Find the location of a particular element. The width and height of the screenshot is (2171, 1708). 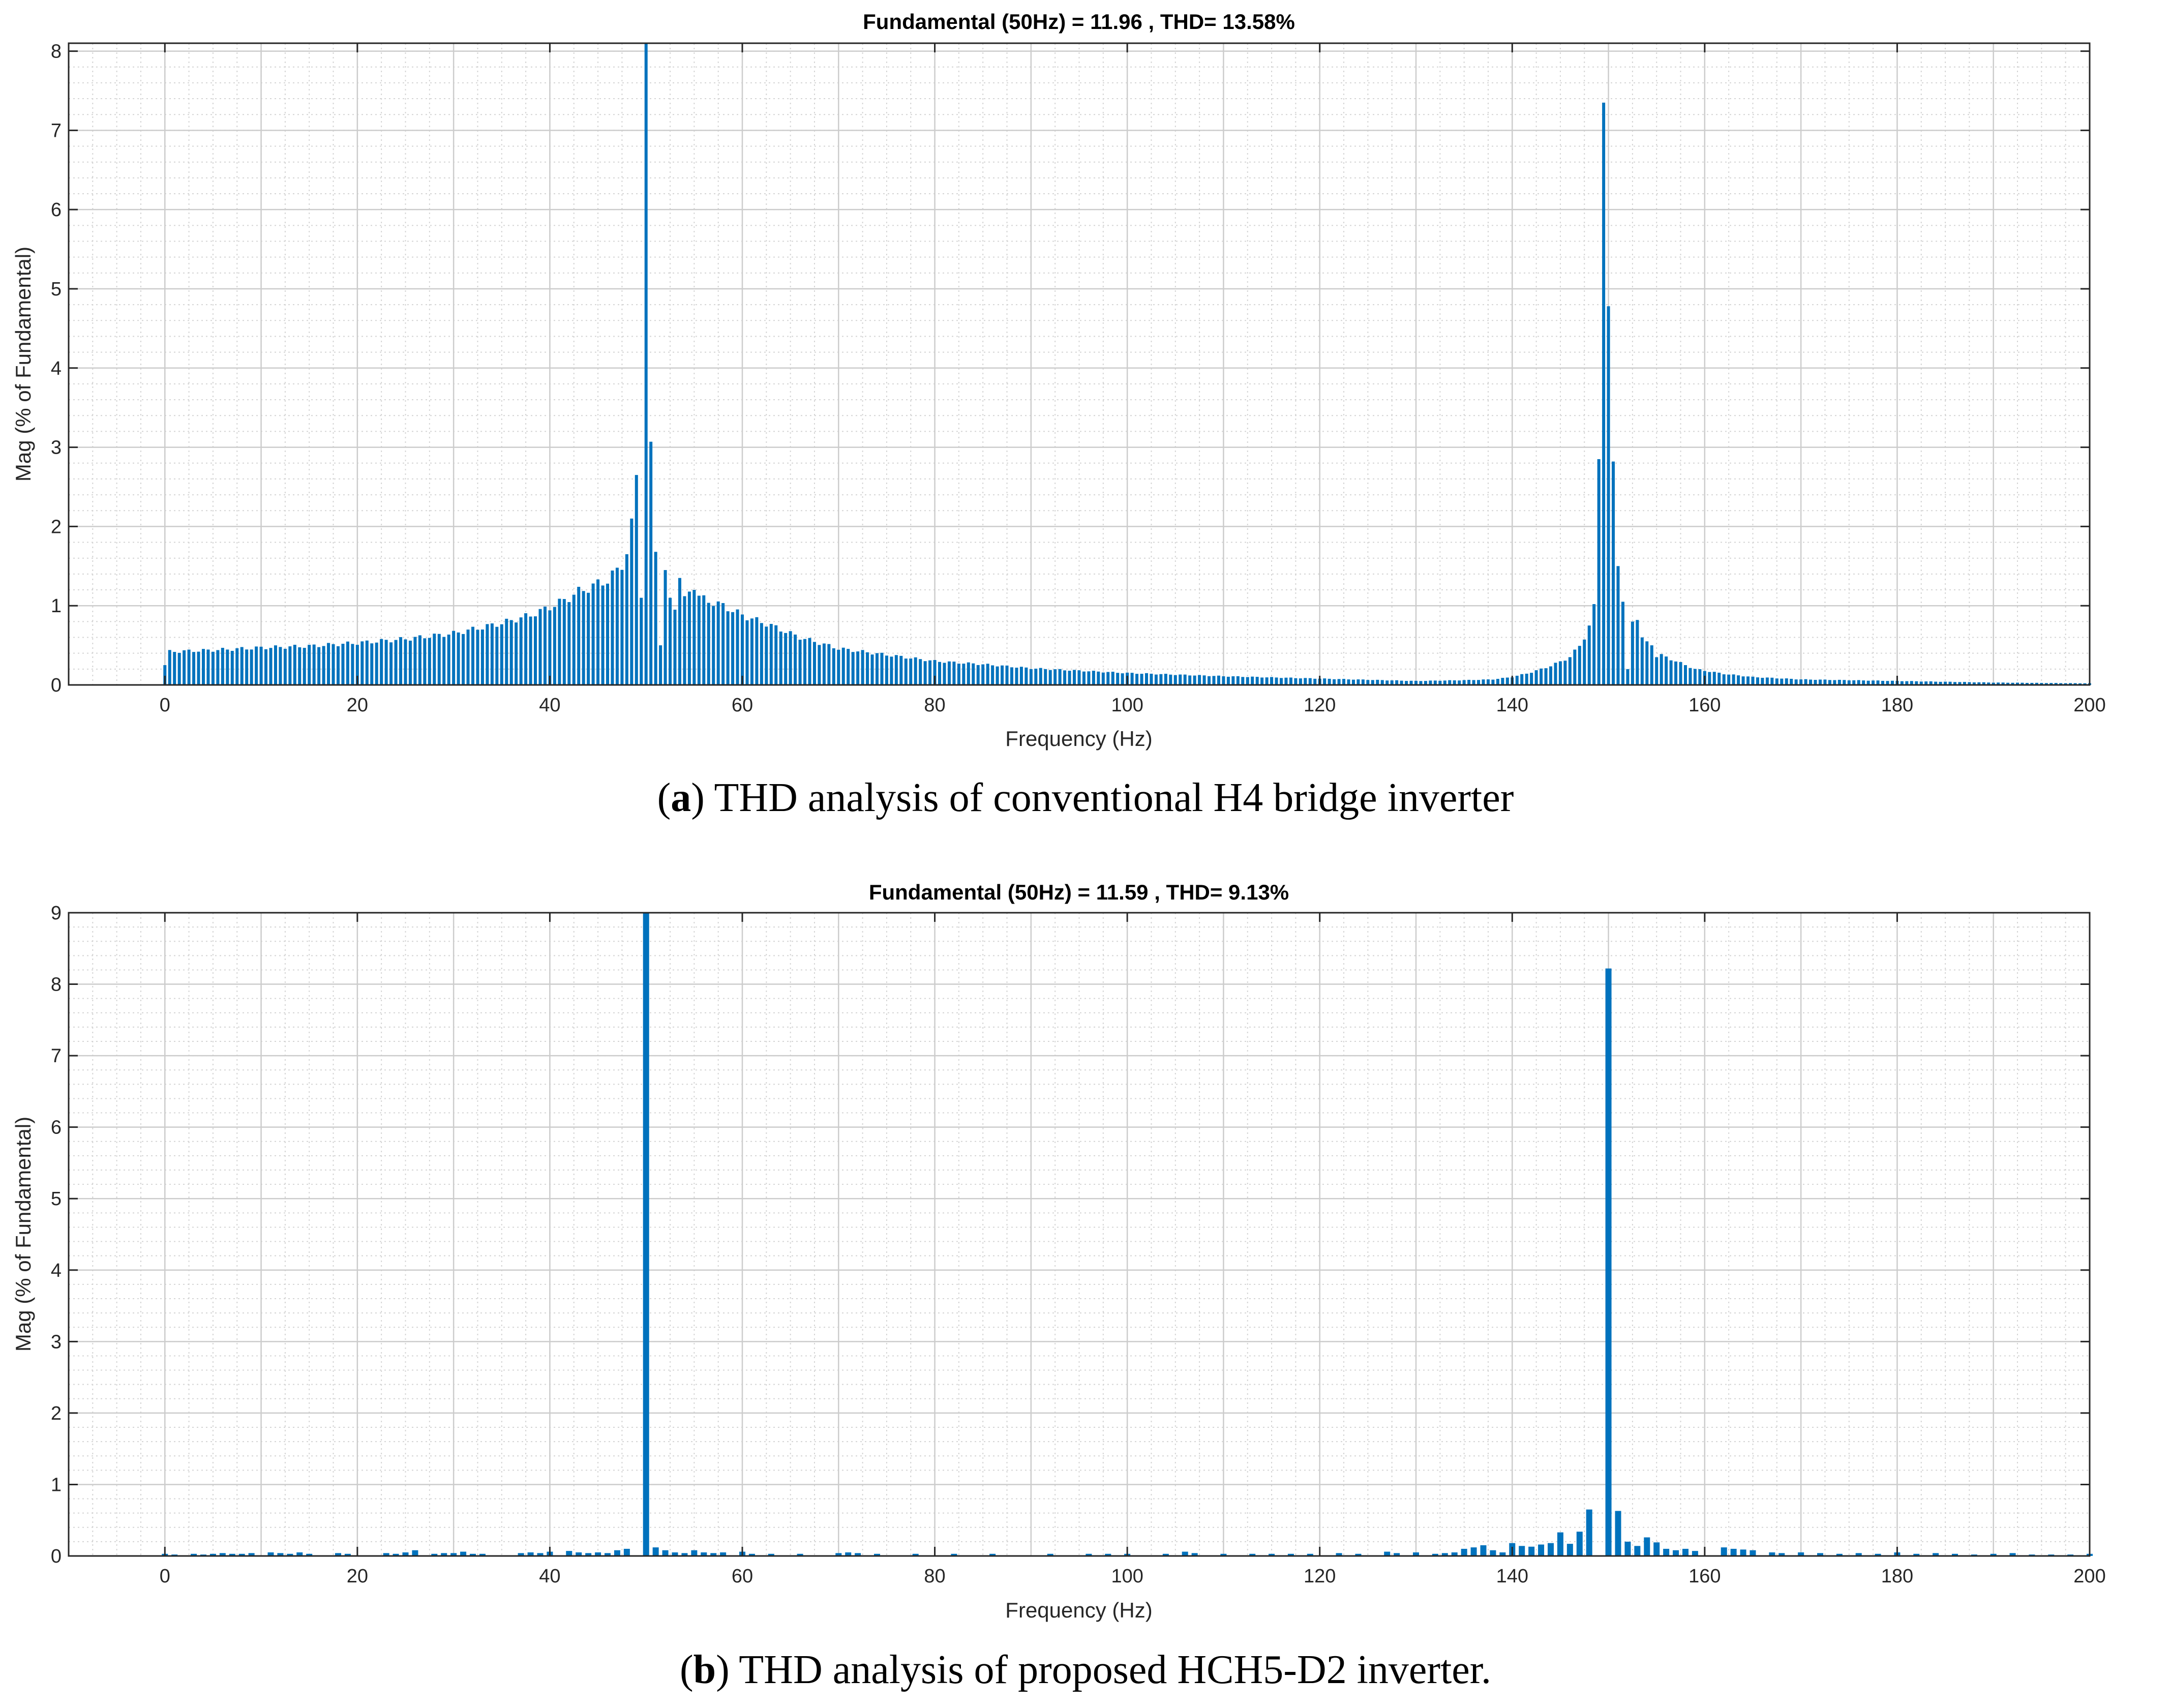

x-tick-label-a: 140 is located at coordinates (1512, 705).